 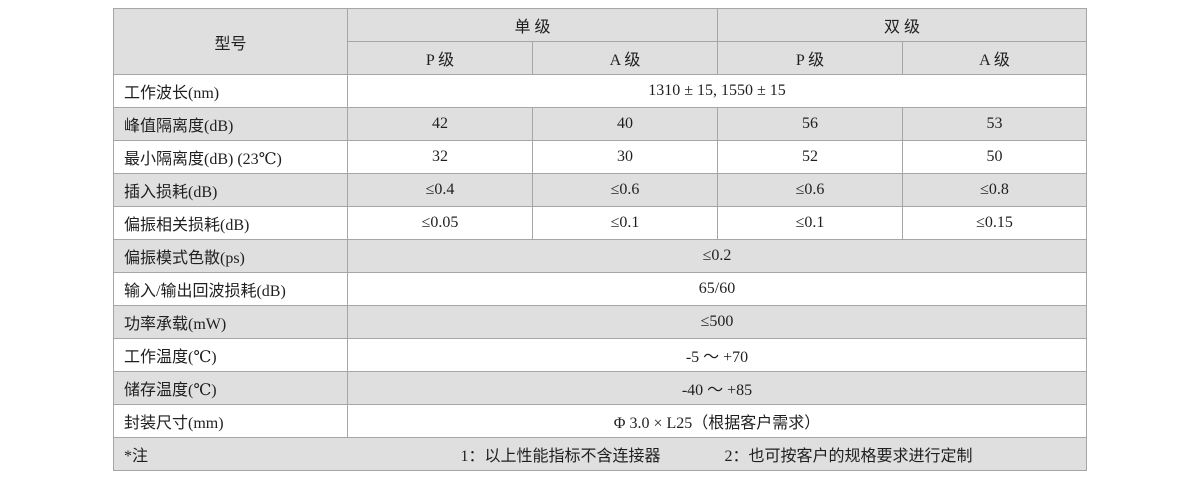 What do you see at coordinates (136, 456) in the screenshot?
I see `note-label: *注` at bounding box center [136, 456].